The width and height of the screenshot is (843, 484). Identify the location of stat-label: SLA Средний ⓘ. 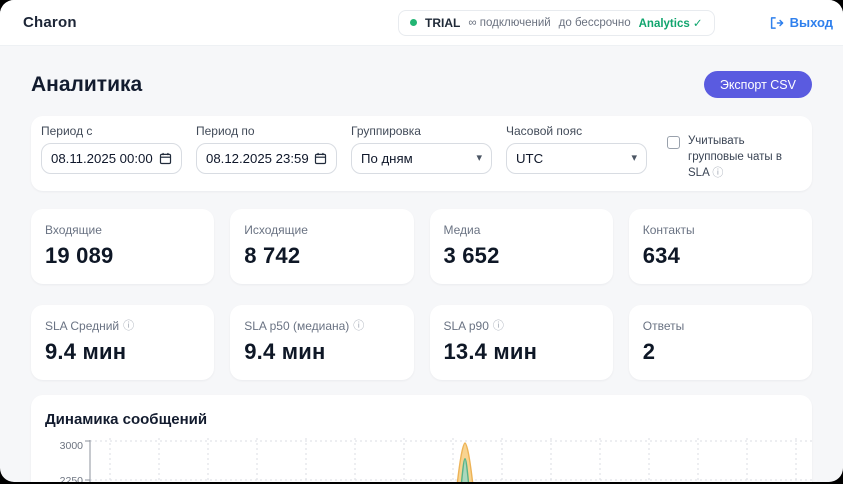
(90, 325).